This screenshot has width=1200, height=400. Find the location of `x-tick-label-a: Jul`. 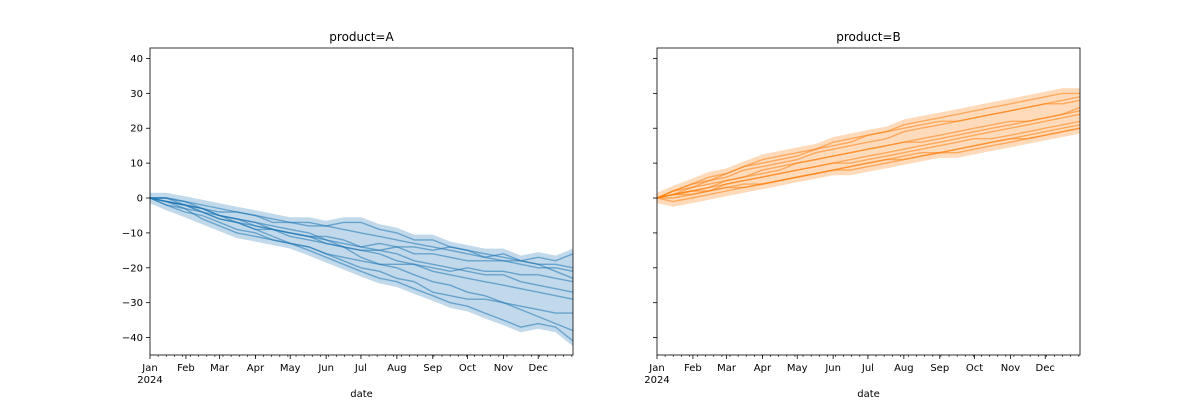

x-tick-label-a: Jul is located at coordinates (360, 368).